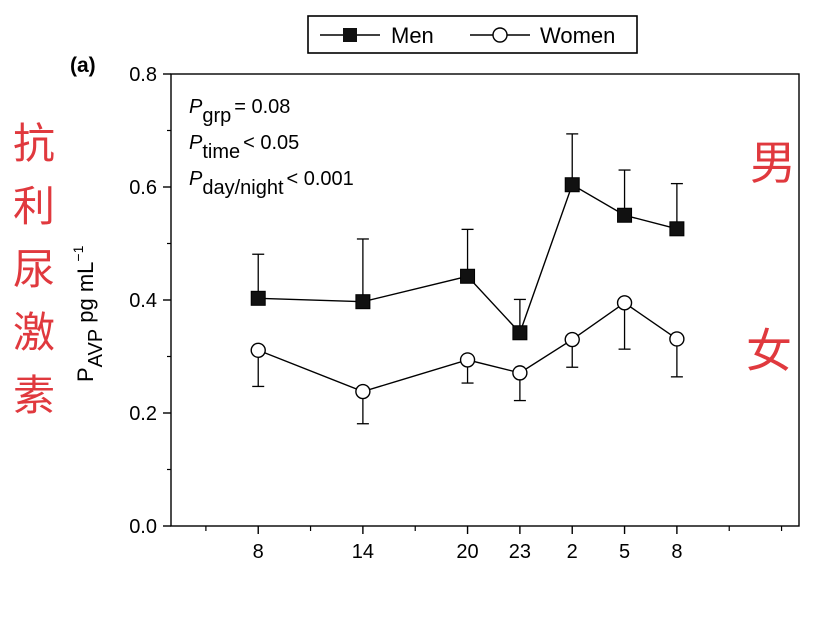  Describe the element at coordinates (33, 332) in the screenshot. I see `side-annotation-char: 激` at that location.